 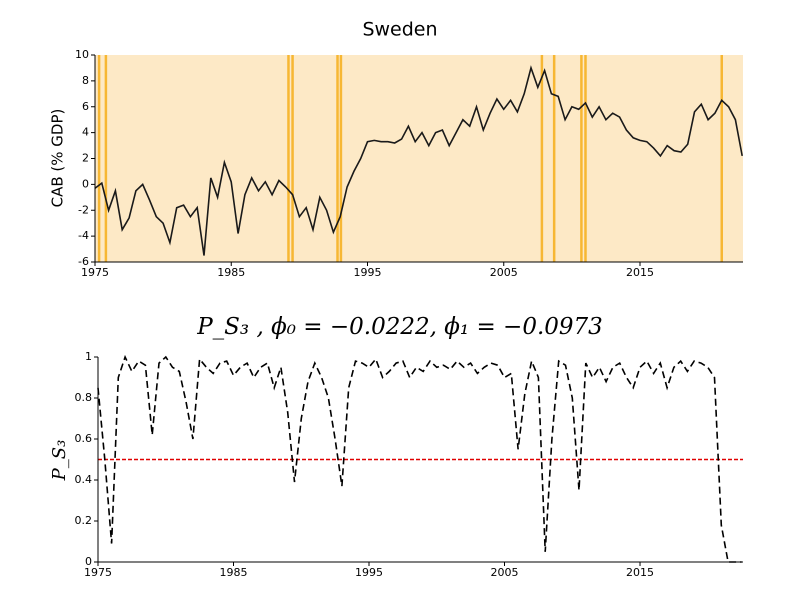 What do you see at coordinates (84, 520) in the screenshot?
I see `y-tick-label: 0.2` at bounding box center [84, 520].